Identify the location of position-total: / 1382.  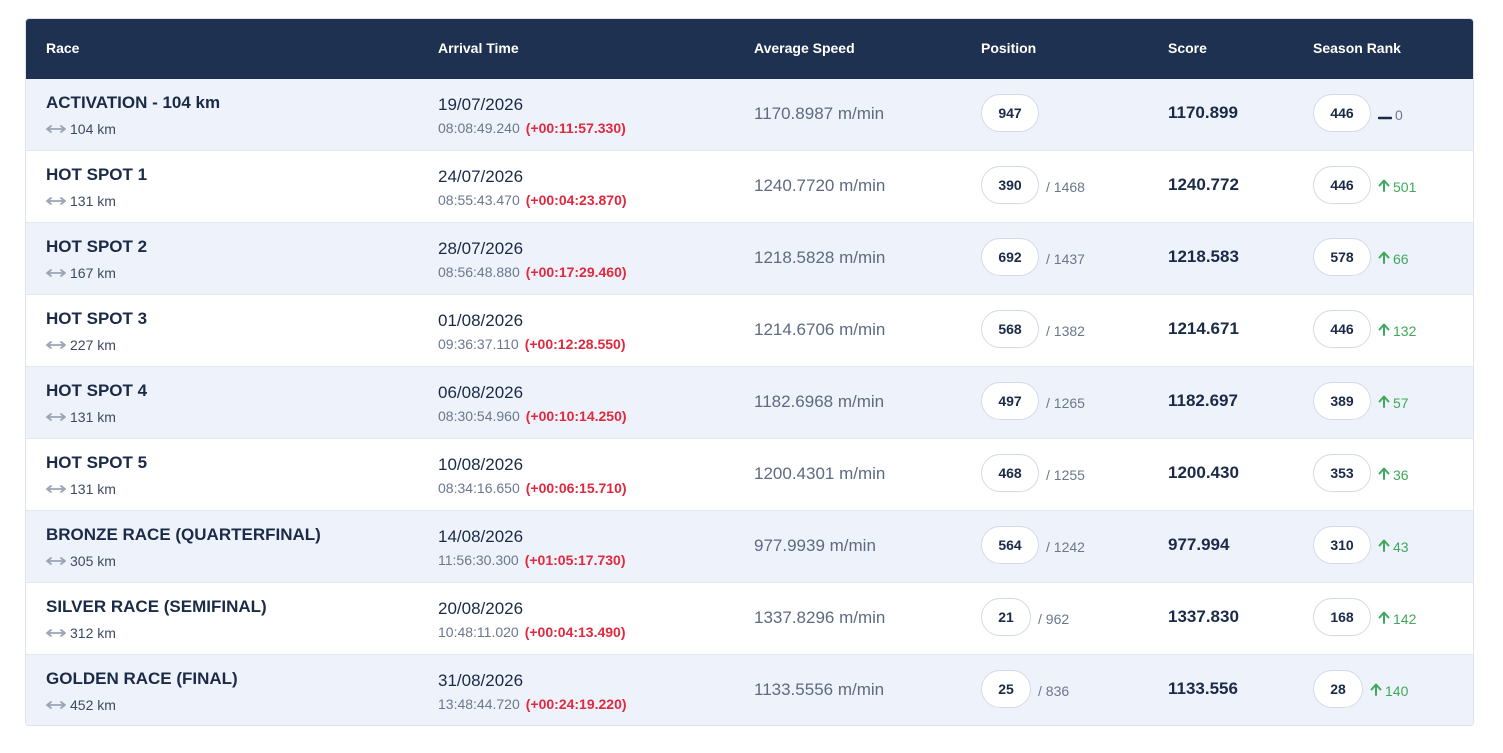
(1065, 331).